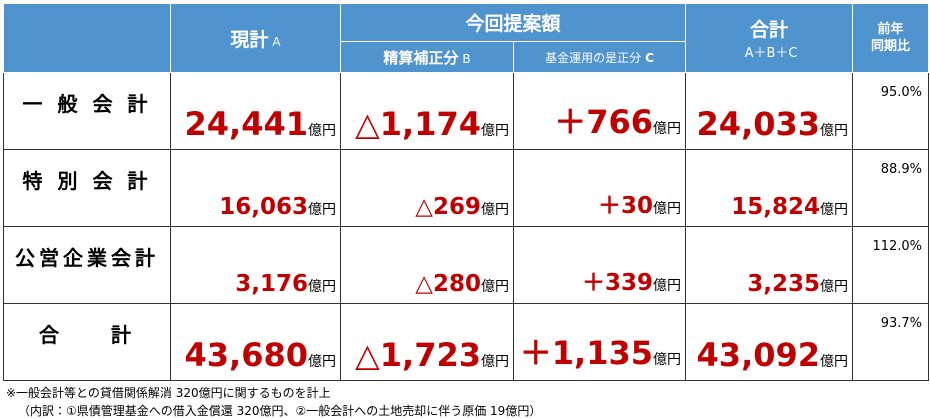 The image size is (930, 419). What do you see at coordinates (626, 206) in the screenshot?
I see `amount: ＋30` at bounding box center [626, 206].